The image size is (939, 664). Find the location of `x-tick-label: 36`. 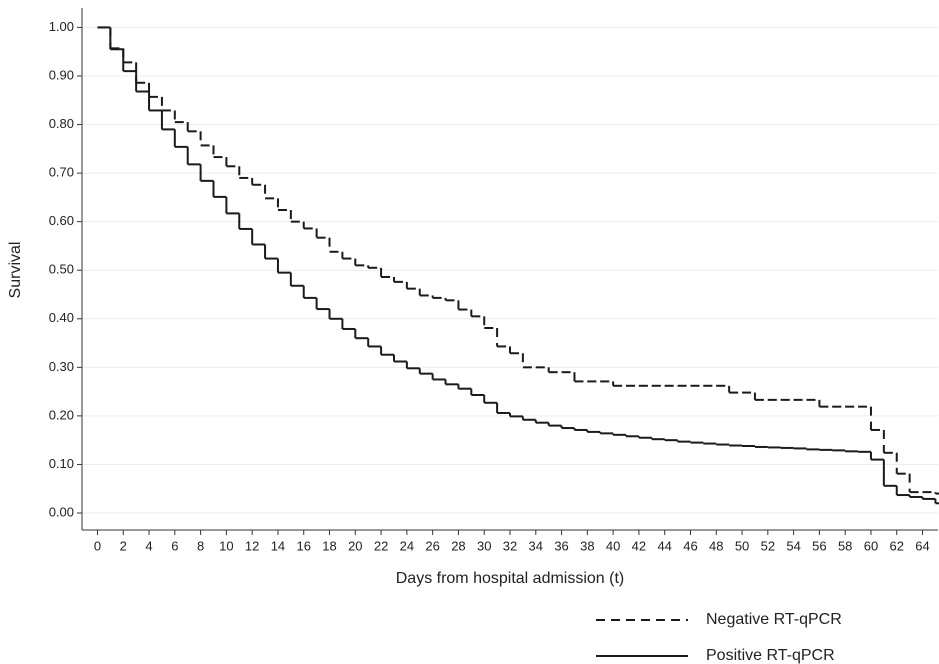

x-tick-label: 36 is located at coordinates (561, 545).